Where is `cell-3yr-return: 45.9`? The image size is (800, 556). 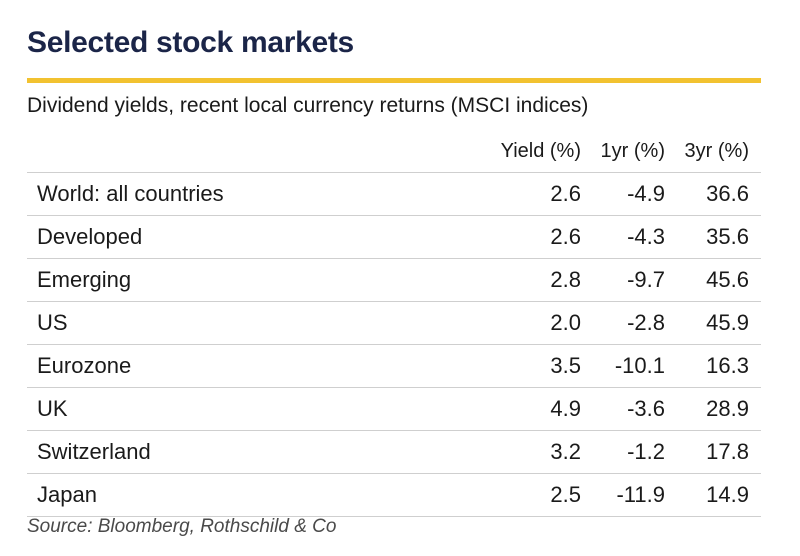 cell-3yr-return: 45.9 is located at coordinates (719, 323).